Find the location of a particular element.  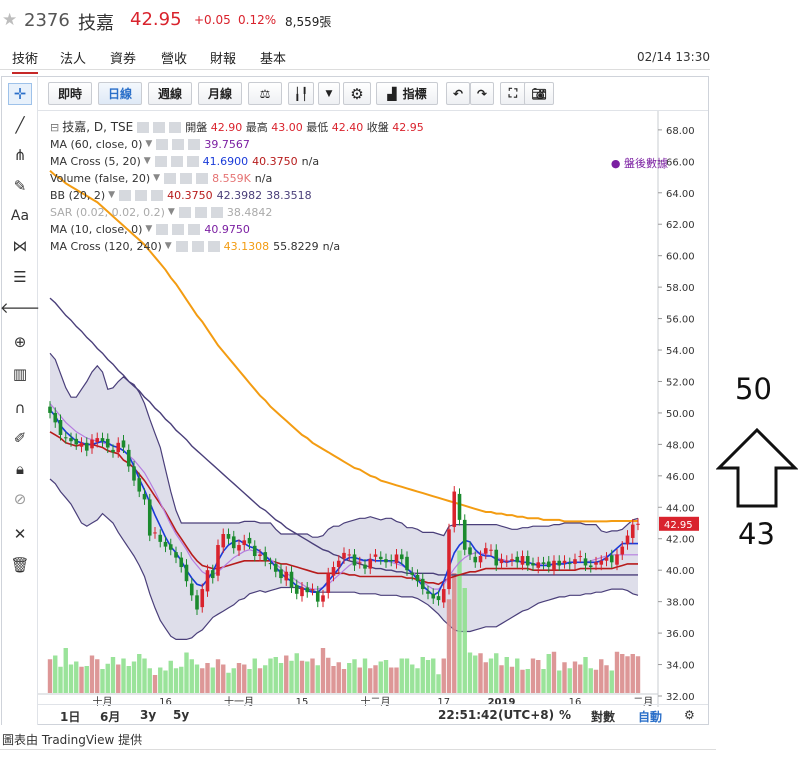

tab-financials: 財報 is located at coordinates (223, 59).